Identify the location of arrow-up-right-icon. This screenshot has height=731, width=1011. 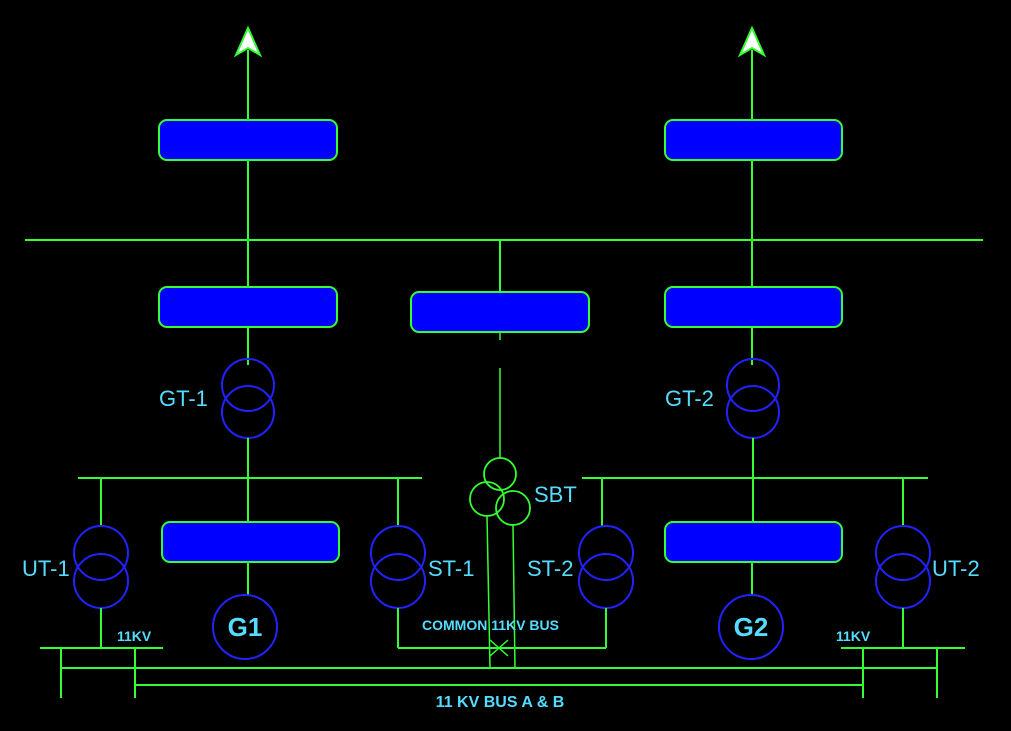
(752, 41).